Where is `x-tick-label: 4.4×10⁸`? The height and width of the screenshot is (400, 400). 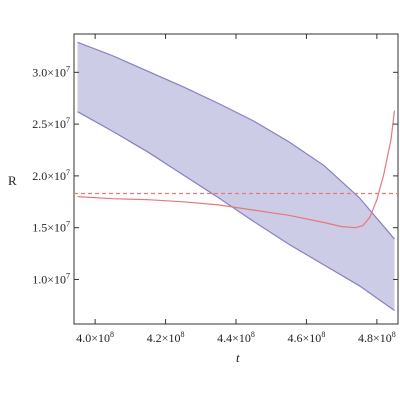 x-tick-label: 4.4×10⁸ is located at coordinates (236, 337).